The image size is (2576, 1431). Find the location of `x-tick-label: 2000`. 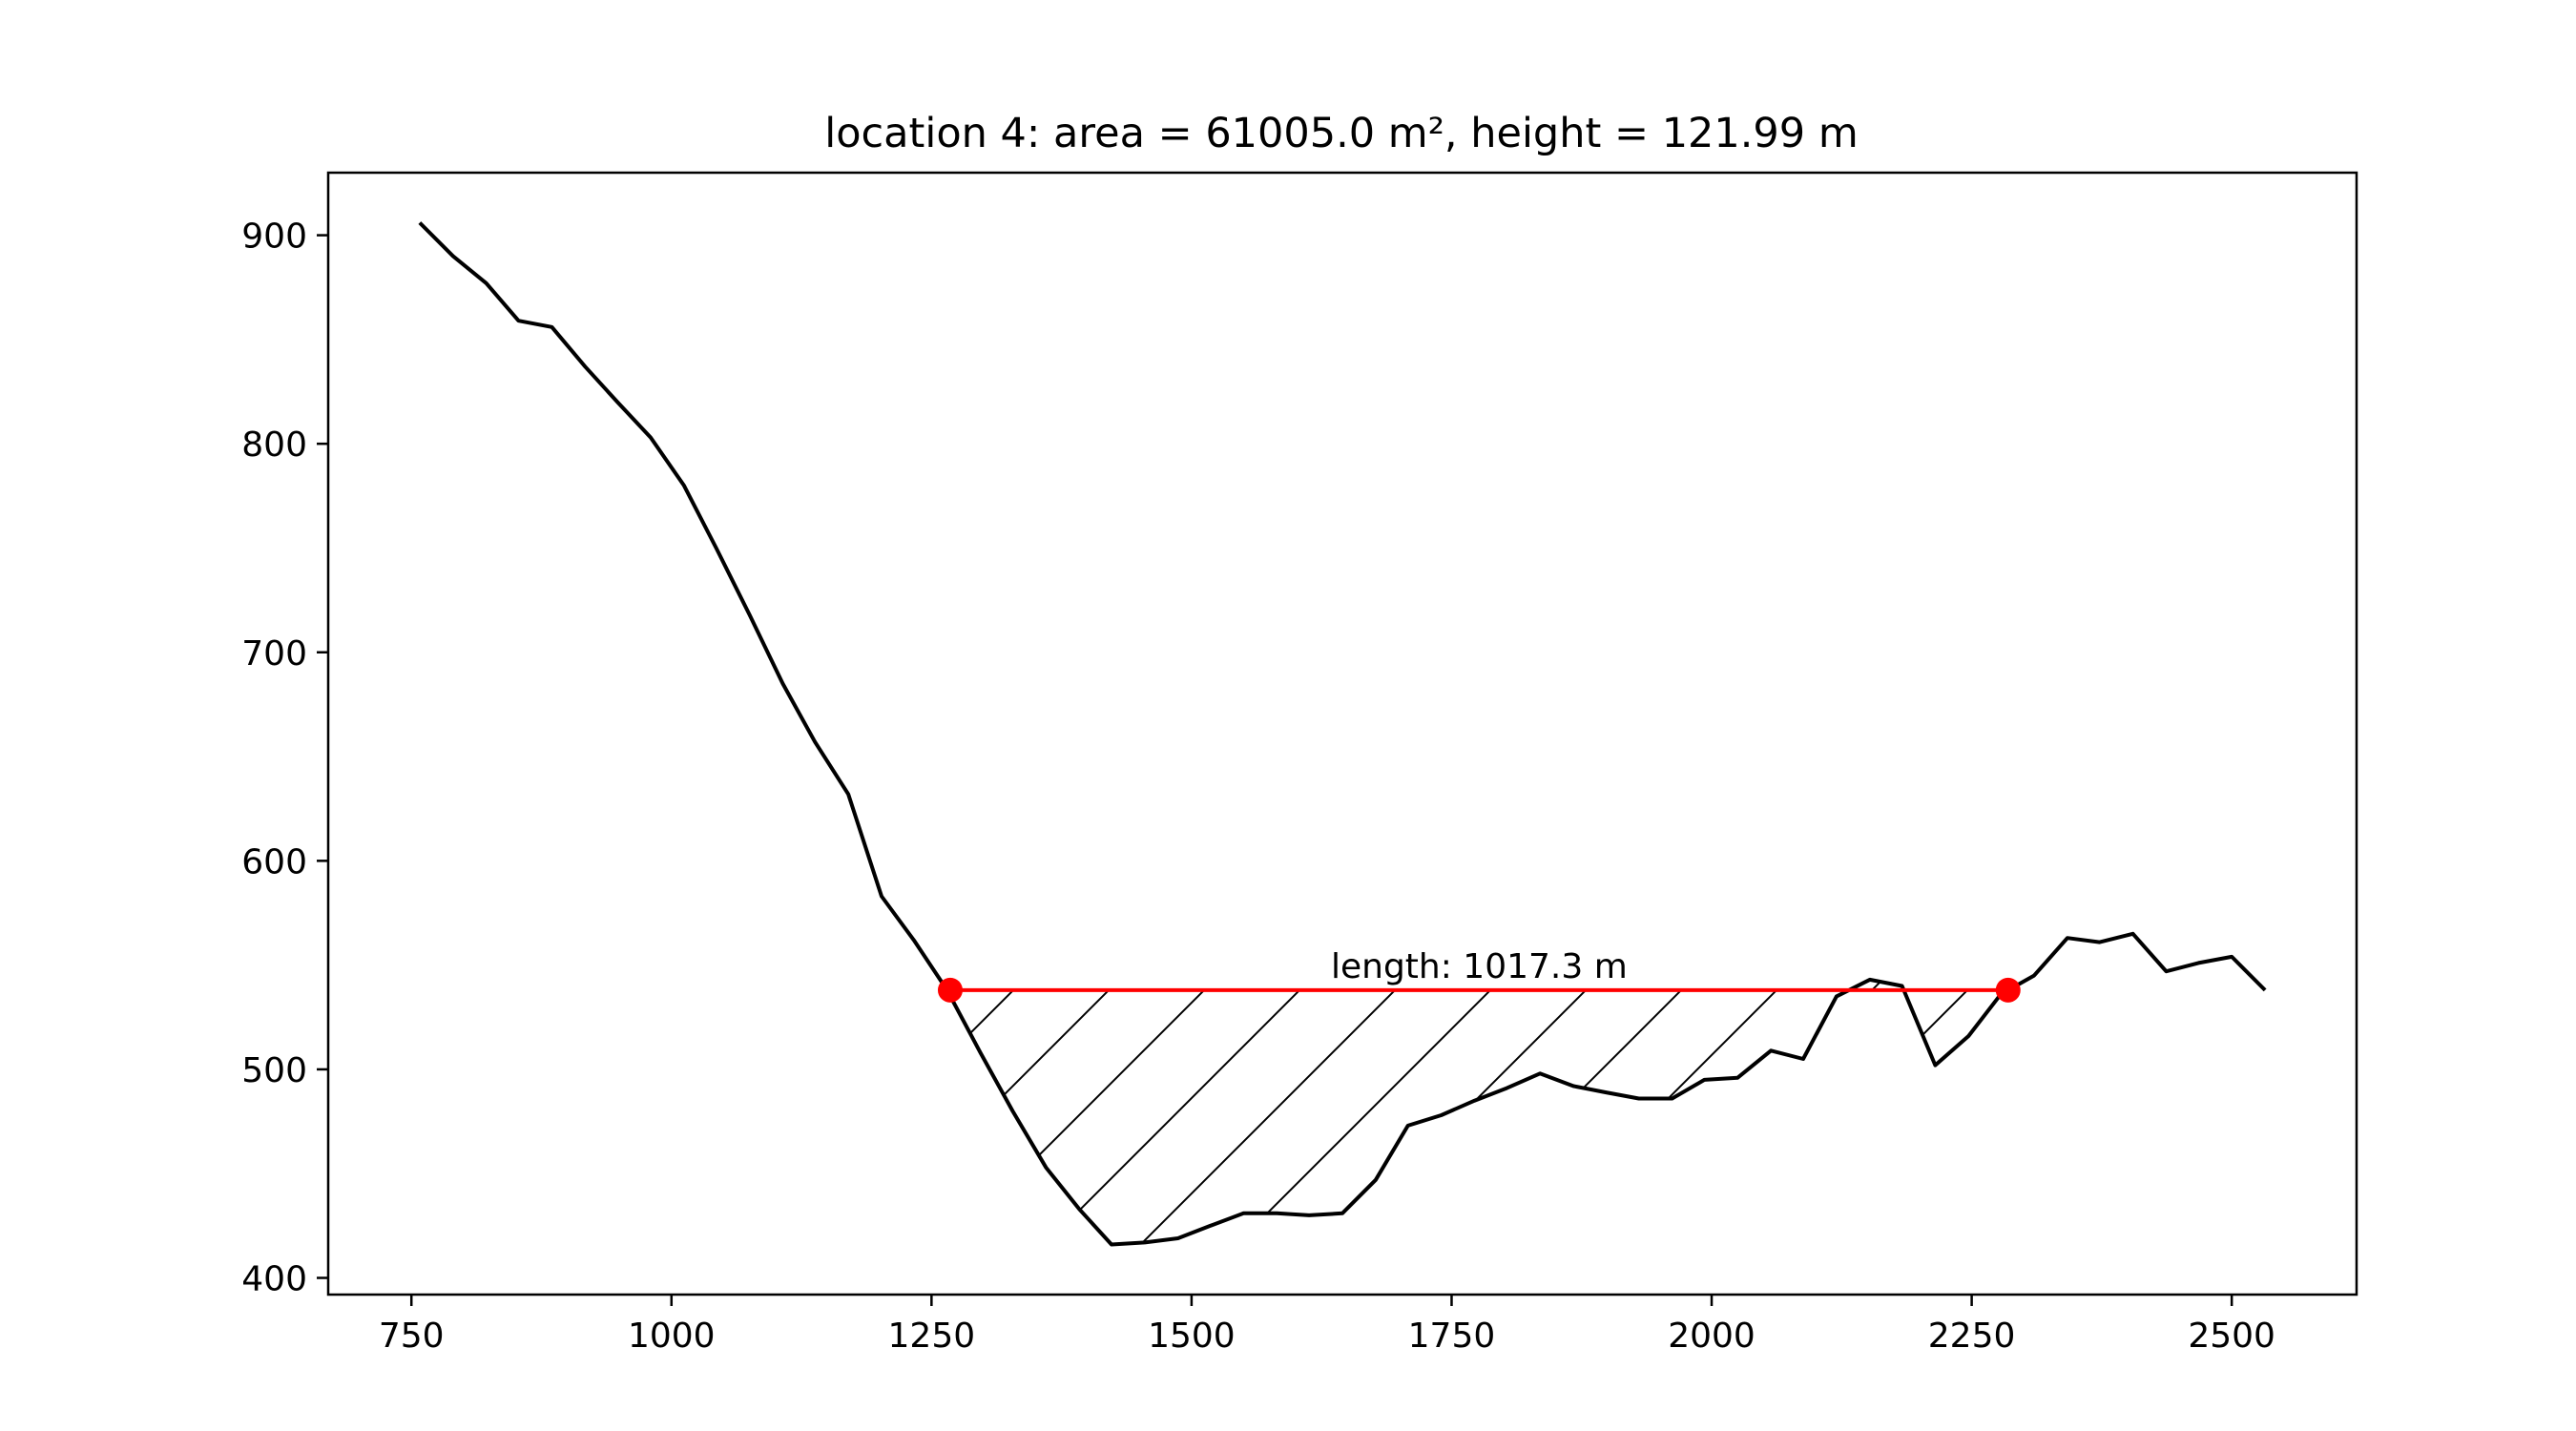

x-tick-label: 2000 is located at coordinates (1711, 1336).